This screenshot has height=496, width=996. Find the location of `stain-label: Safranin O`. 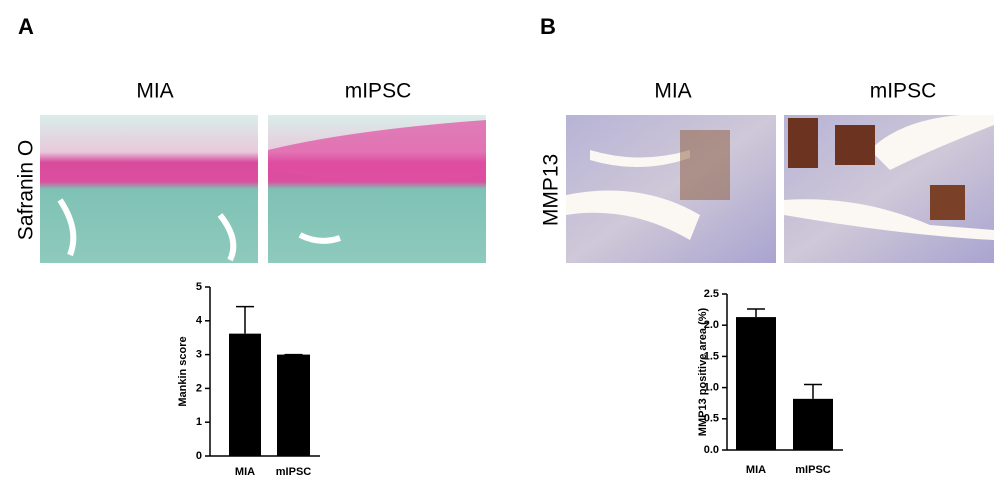

stain-label: Safranin O is located at coordinates (26, 190).